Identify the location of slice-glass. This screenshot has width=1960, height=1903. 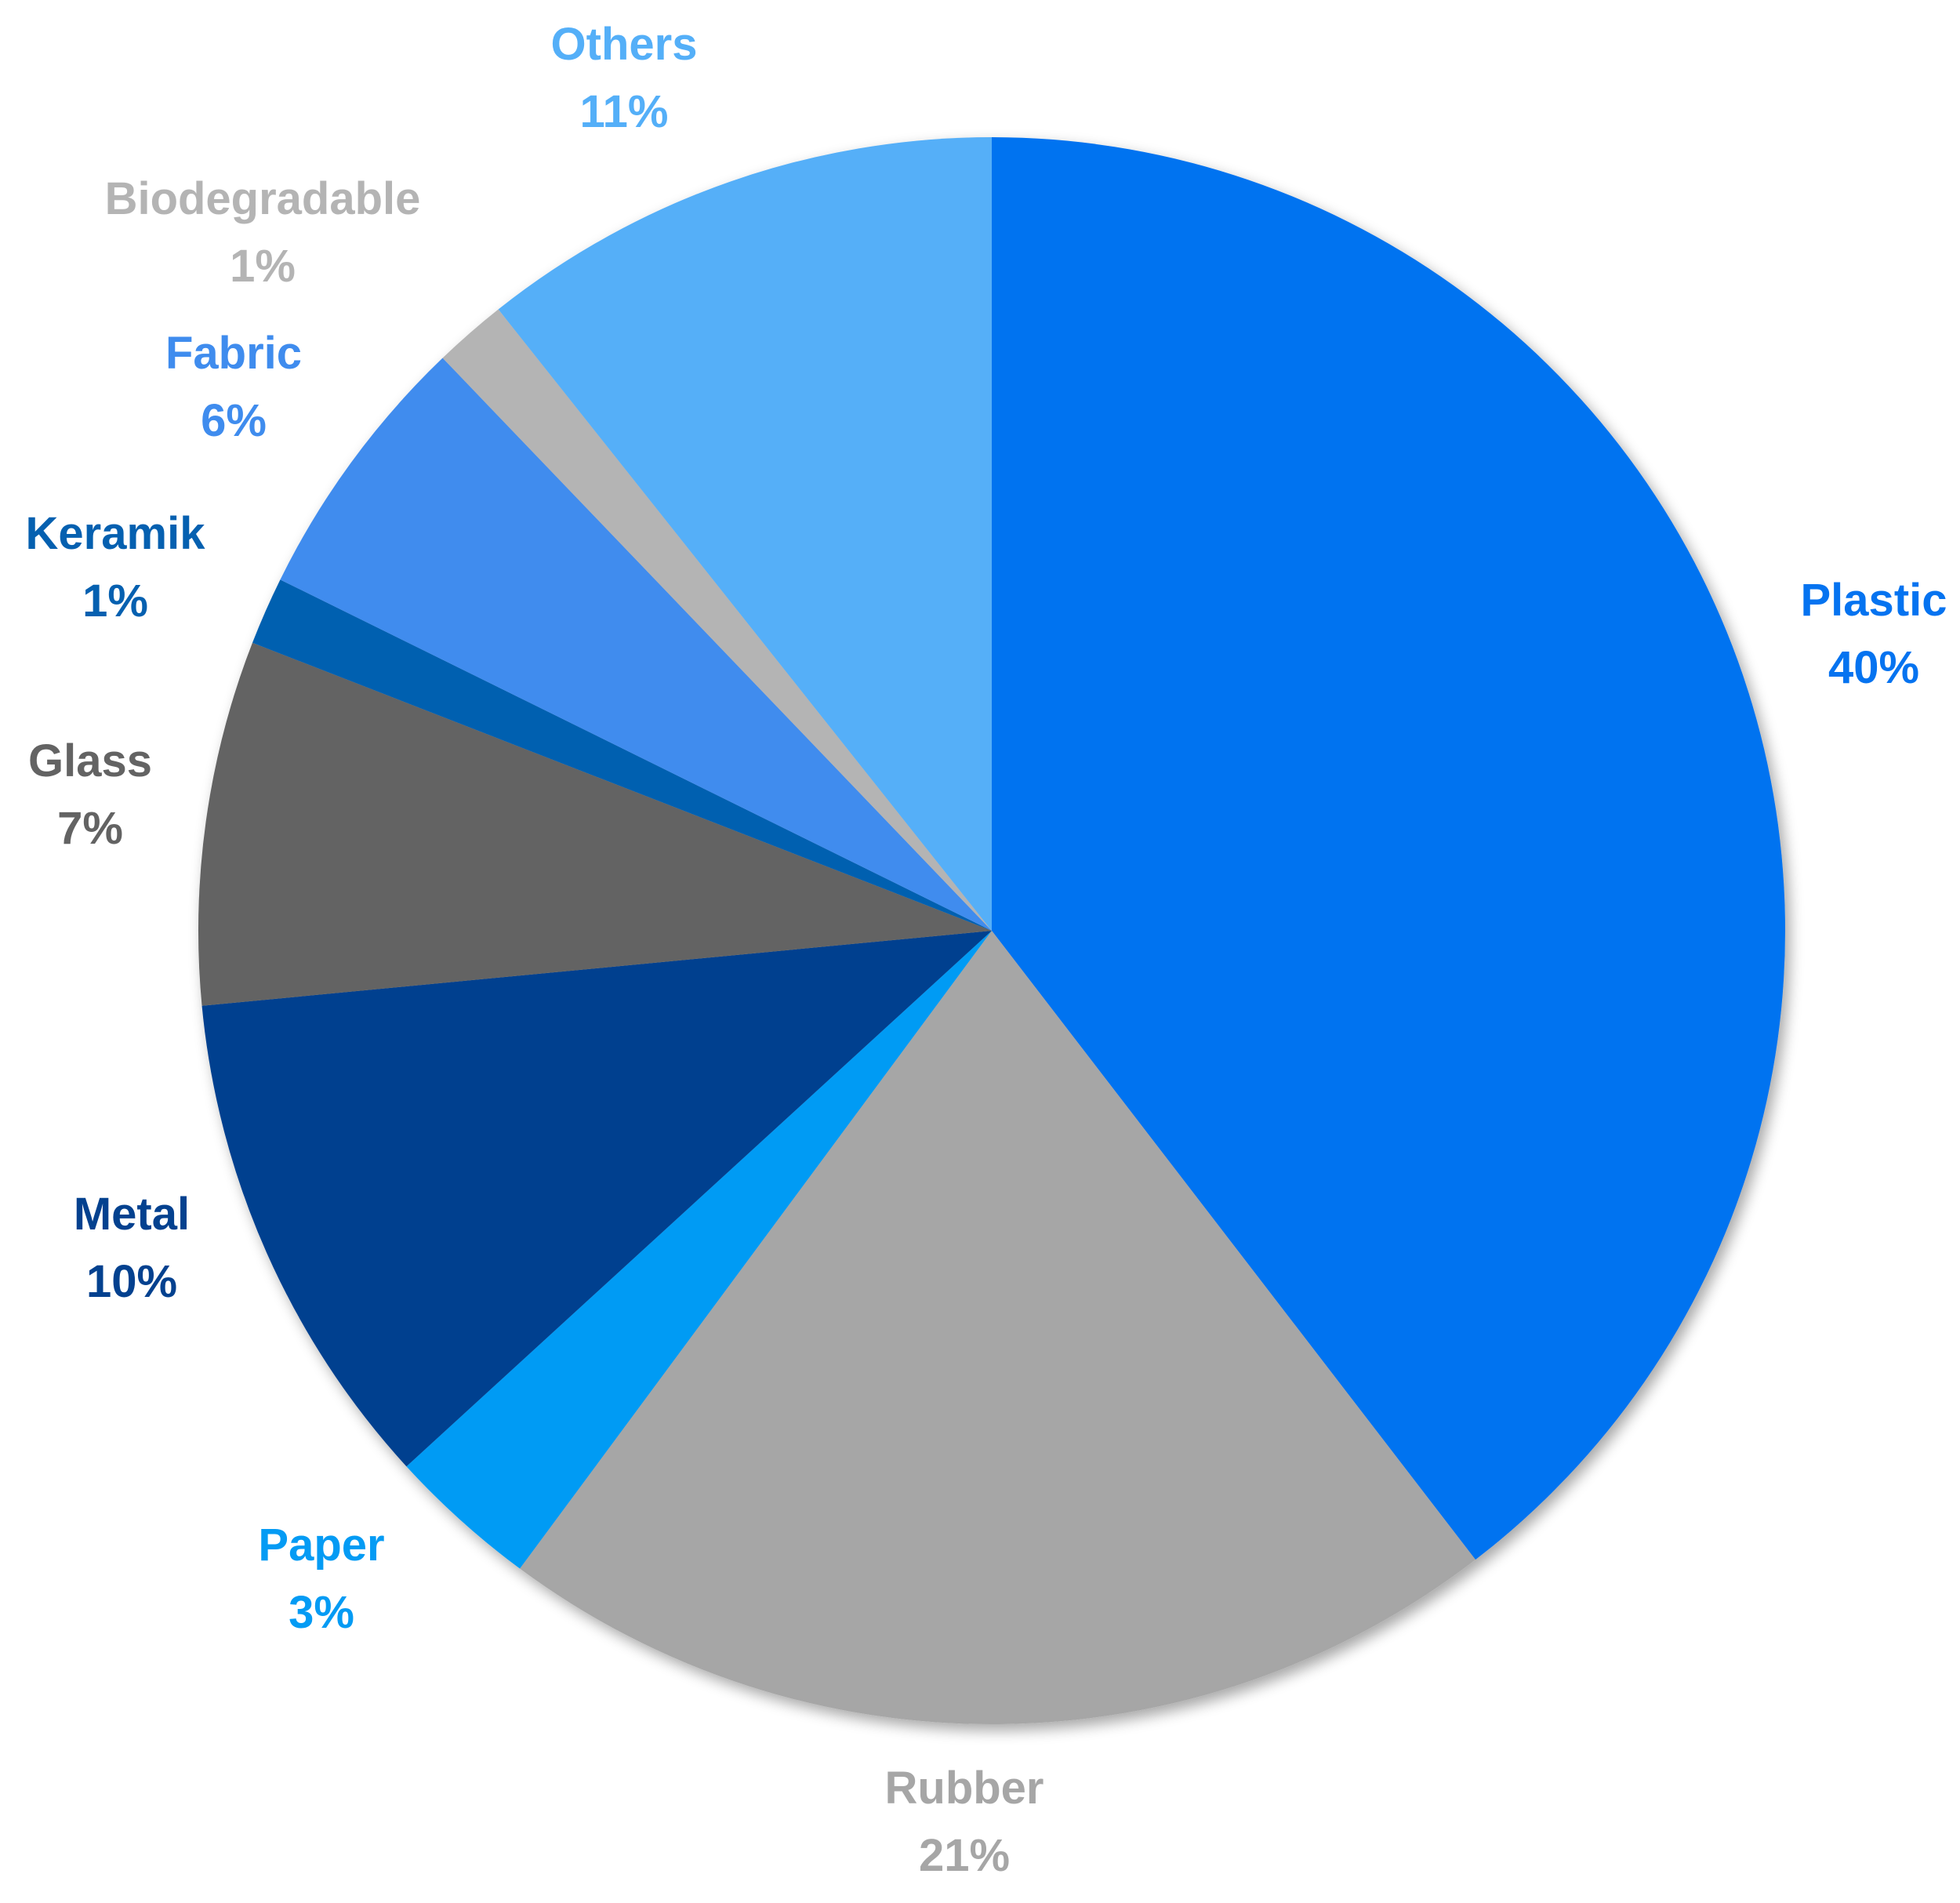
(595, 824).